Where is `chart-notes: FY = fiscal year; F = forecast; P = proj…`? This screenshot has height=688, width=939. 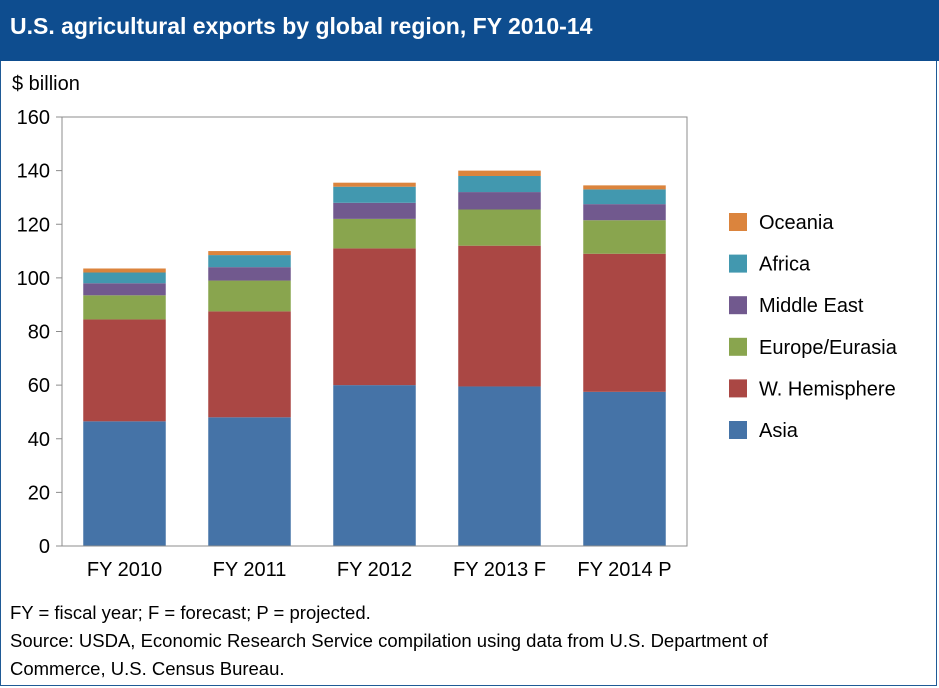
chart-notes: FY = fiscal year; F = forecast; P = proj… is located at coordinates (389, 641).